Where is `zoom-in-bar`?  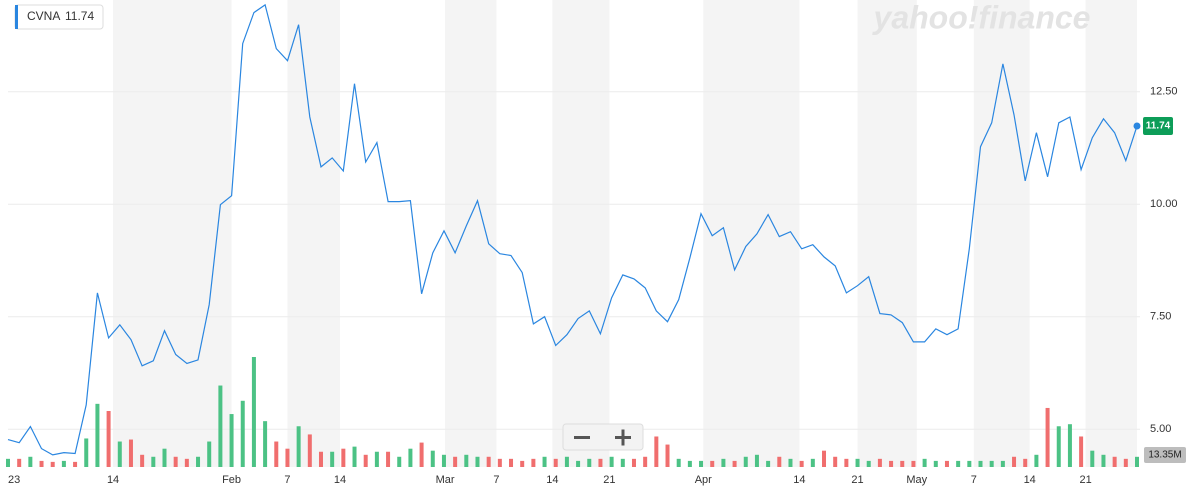
zoom-in-bar is located at coordinates (623, 437).